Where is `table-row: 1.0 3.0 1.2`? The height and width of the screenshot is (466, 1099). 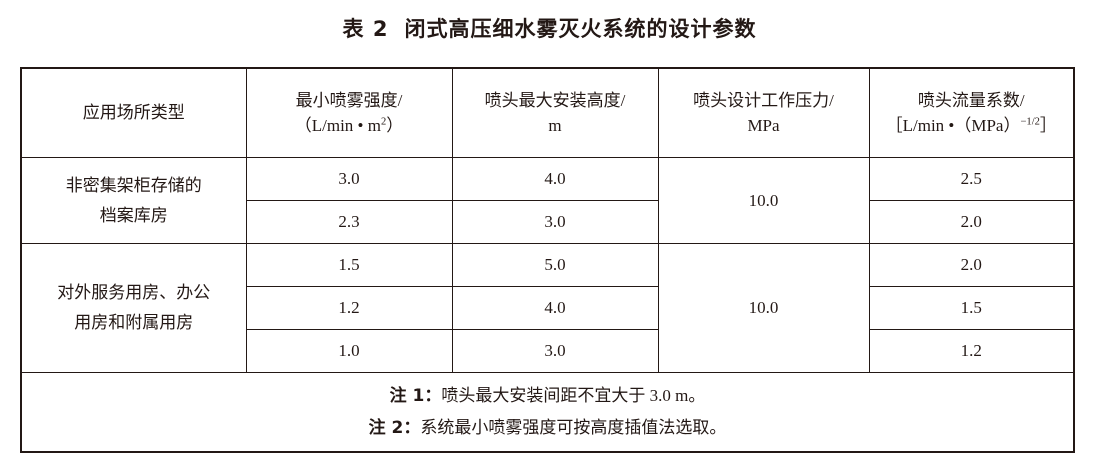 table-row: 1.0 3.0 1.2 is located at coordinates (548, 351).